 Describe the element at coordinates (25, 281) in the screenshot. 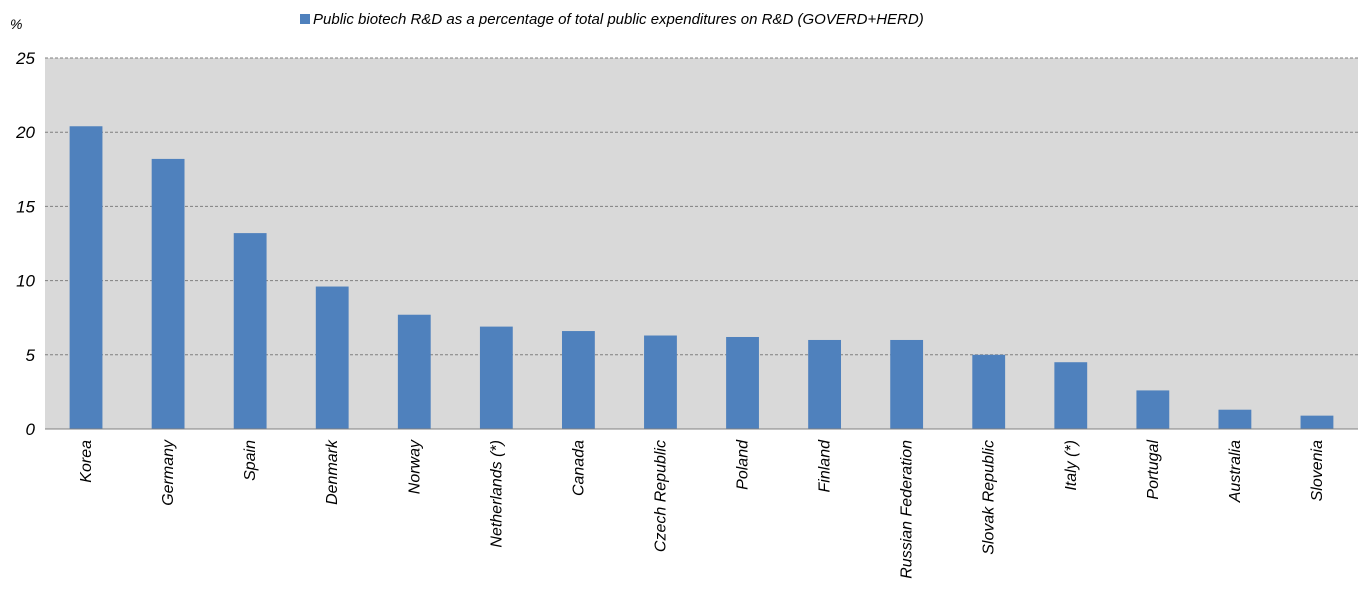

I see `y-tick-label: 10` at that location.